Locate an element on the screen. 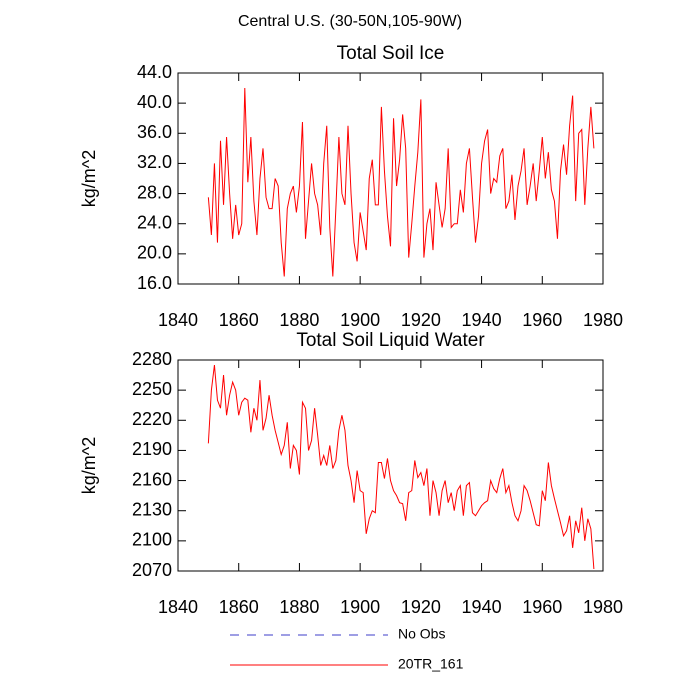 Image resolution: width=700 pixels, height=700 pixels. y-tick-label: 2250 is located at coordinates (152, 389).